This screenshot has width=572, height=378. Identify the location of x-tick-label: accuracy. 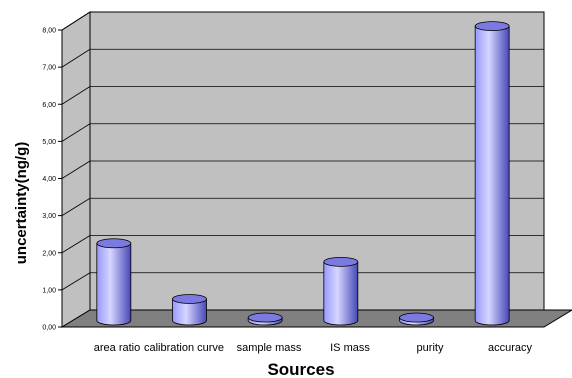
(510, 348).